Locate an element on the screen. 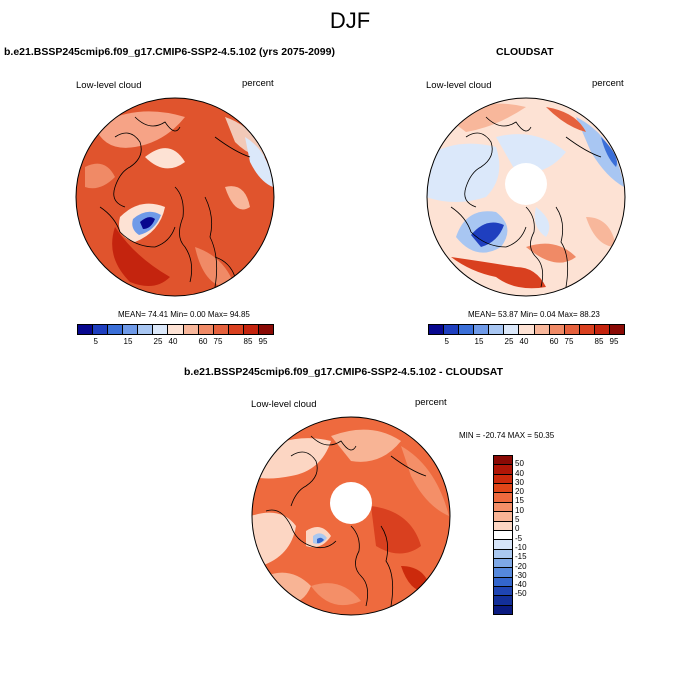  panel-2-title: CLOUDSAT is located at coordinates (525, 52).